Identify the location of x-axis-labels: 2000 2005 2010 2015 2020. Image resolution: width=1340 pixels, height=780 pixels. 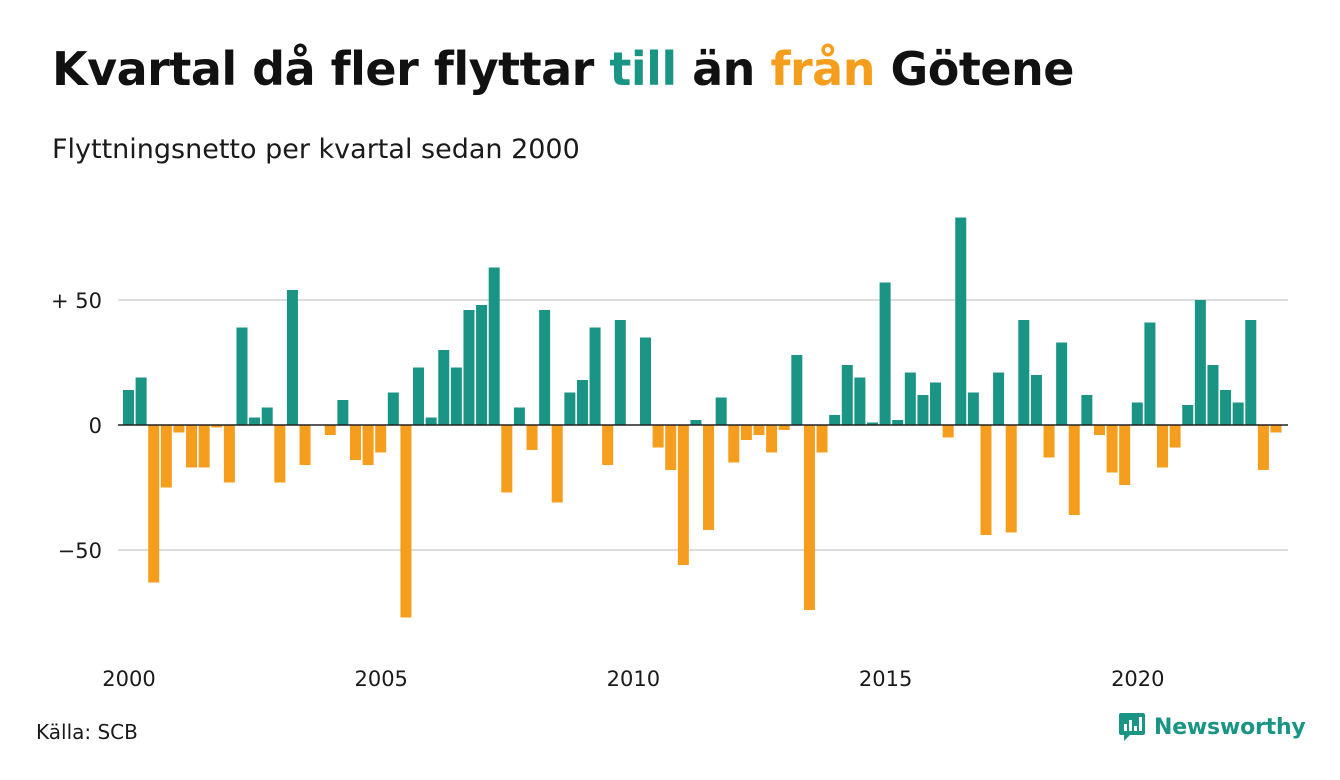
(633, 679).